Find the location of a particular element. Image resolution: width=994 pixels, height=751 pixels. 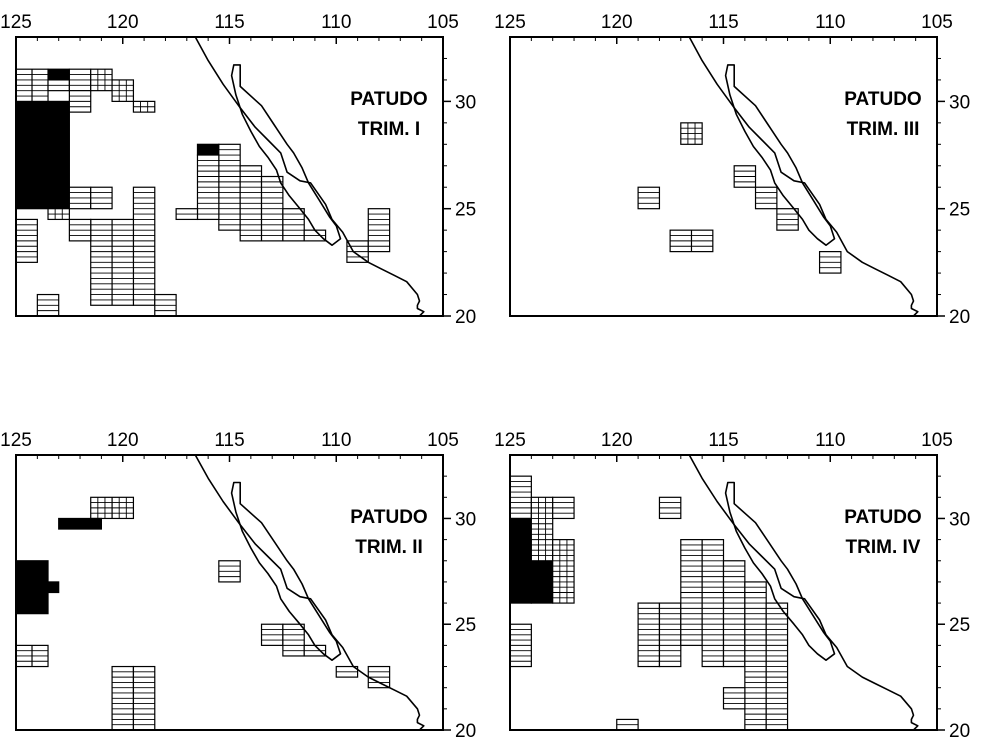

panel-period-label: TRIM. III is located at coordinates (883, 129).